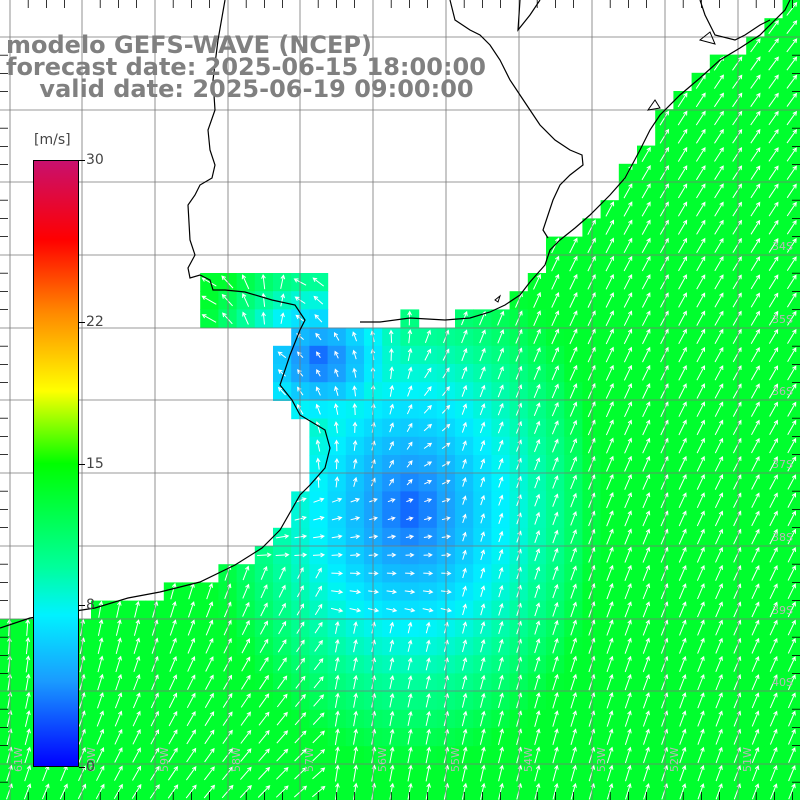 Image resolution: width=800 pixels, height=800 pixels. What do you see at coordinates (747, 759) in the screenshot?
I see `longitude-label: 51W` at bounding box center [747, 759].